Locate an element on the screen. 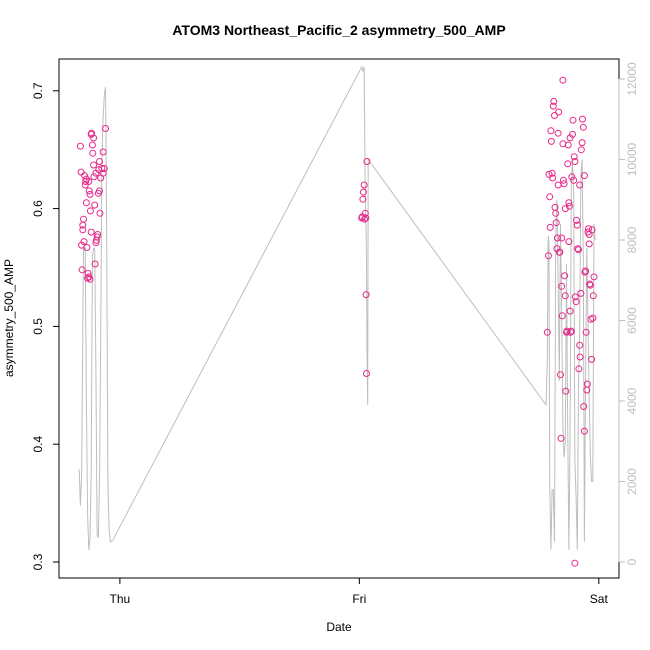 This screenshot has width=650, height=650. x-axis-label: Date is located at coordinates (339, 627).